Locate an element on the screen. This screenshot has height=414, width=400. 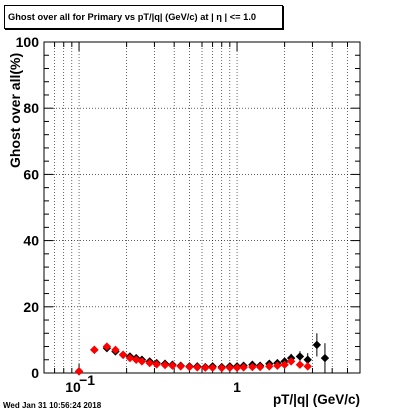
y-tick-label: 80 is located at coordinates (31, 108).